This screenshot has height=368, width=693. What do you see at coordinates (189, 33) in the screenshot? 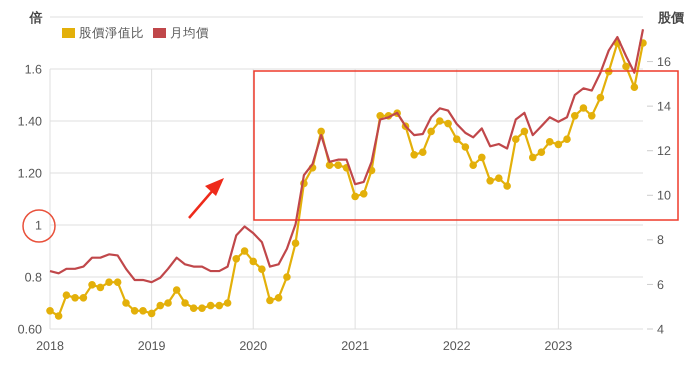
I see `legend-label: 月均價` at bounding box center [189, 33].